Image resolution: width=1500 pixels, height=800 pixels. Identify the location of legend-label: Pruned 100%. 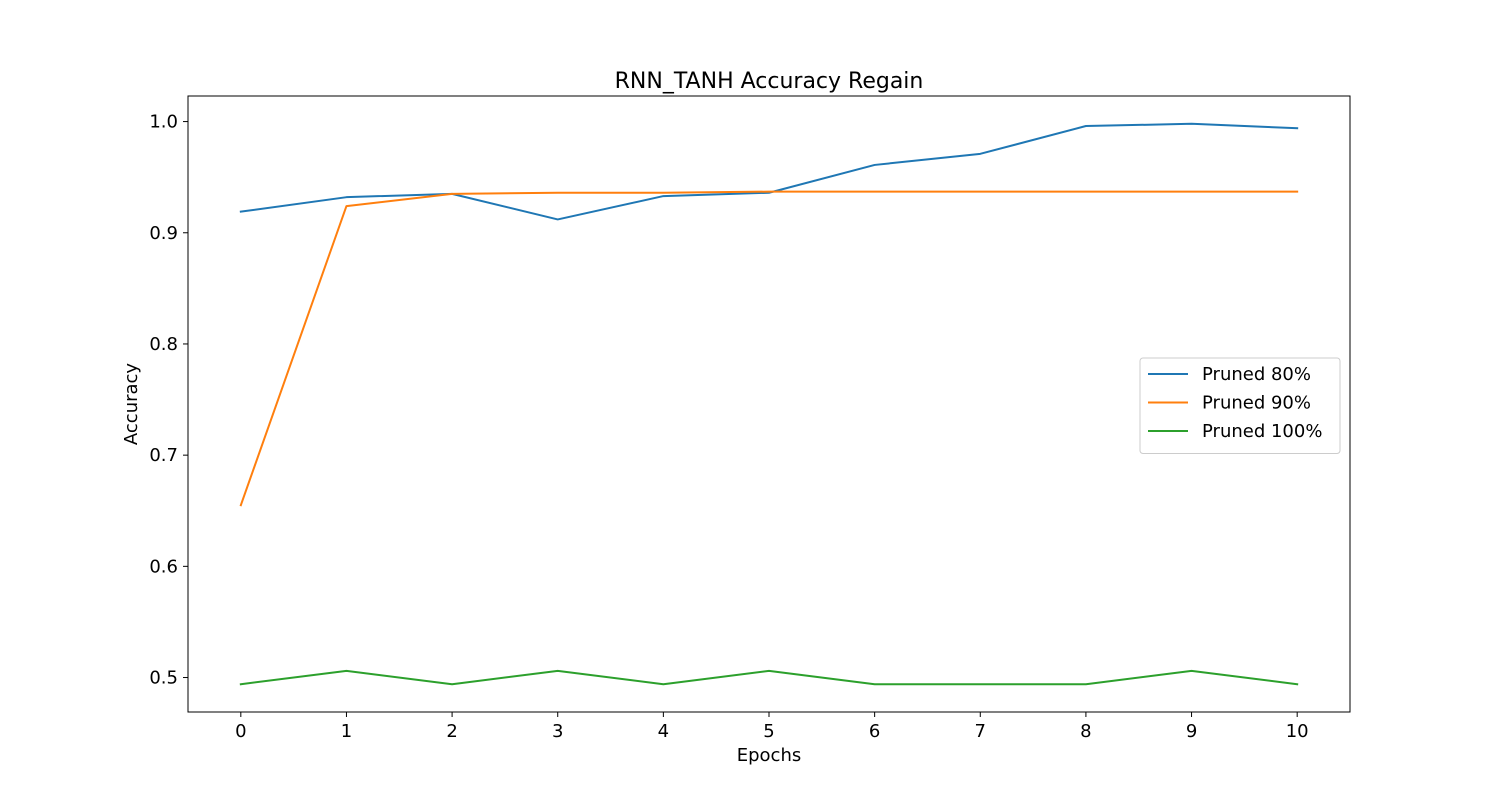
(1262, 431).